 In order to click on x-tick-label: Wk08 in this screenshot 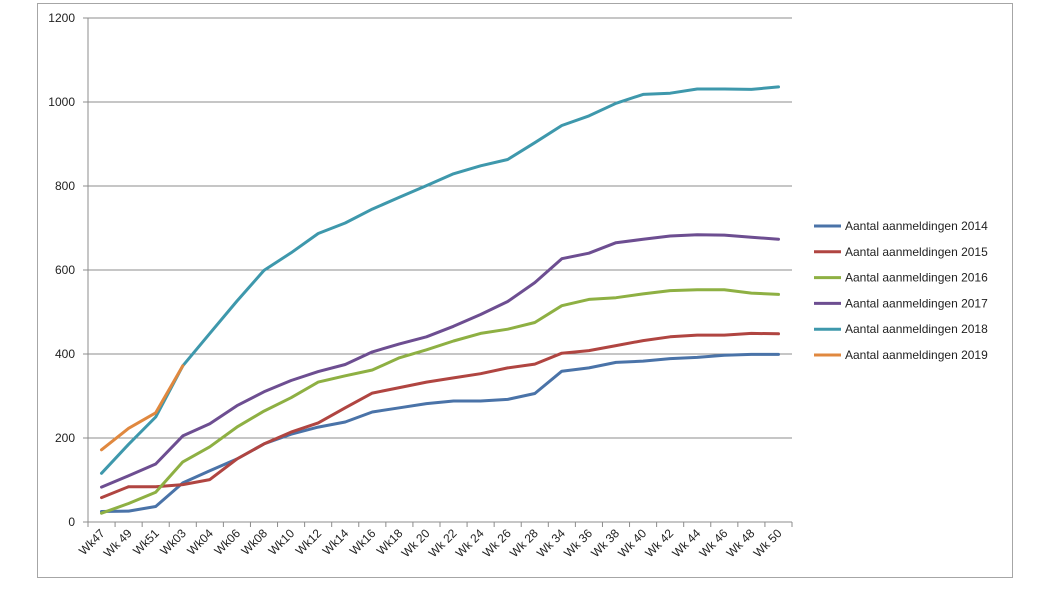, I will do `click(255, 542)`.